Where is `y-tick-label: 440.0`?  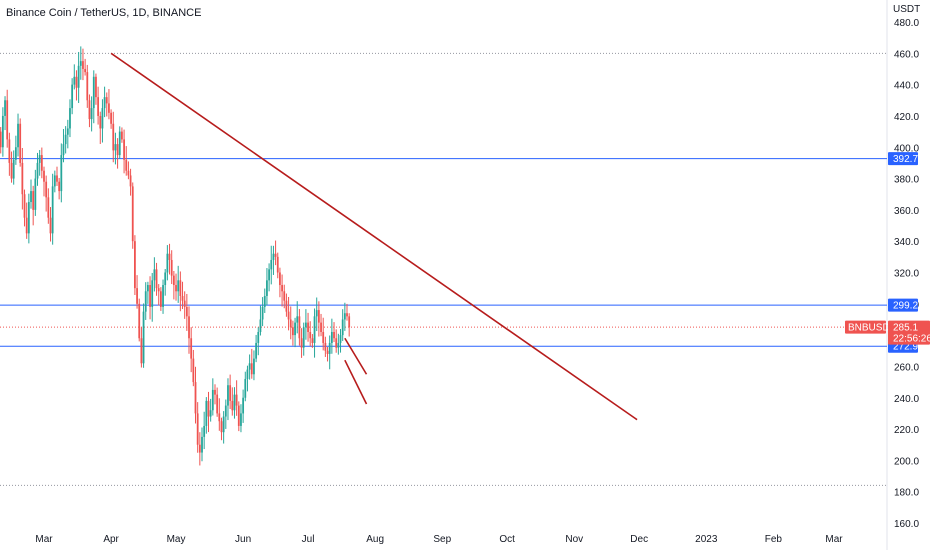
y-tick-label: 440.0 is located at coordinates (906, 86).